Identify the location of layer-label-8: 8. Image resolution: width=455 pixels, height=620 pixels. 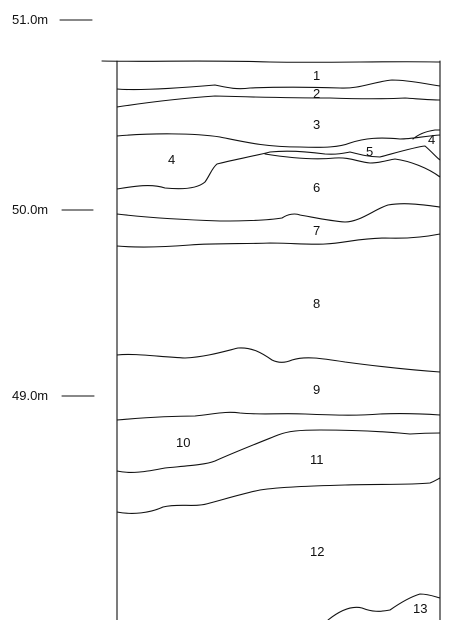
(316, 303).